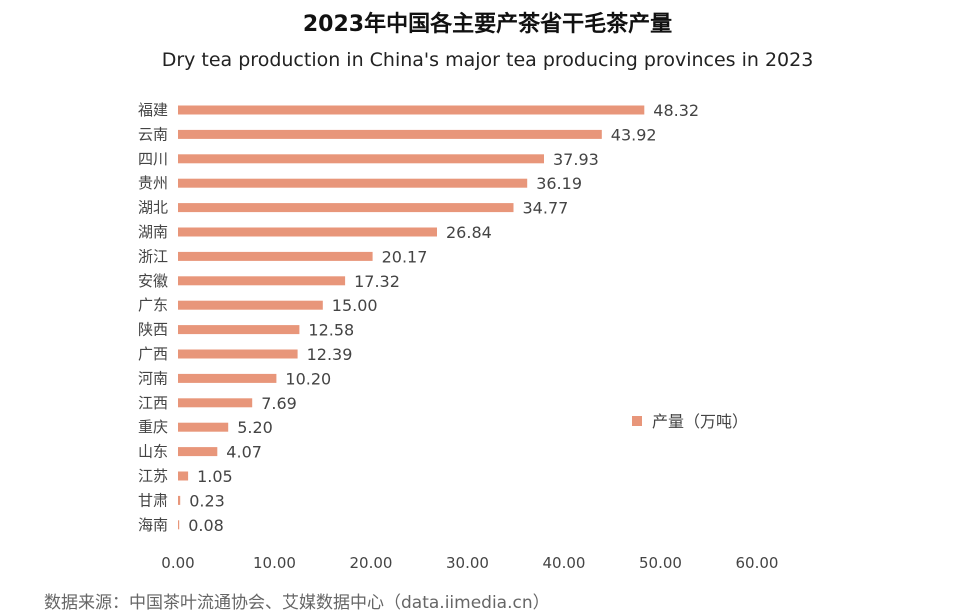  What do you see at coordinates (153, 476) in the screenshot?
I see `category-label-15: 江苏` at bounding box center [153, 476].